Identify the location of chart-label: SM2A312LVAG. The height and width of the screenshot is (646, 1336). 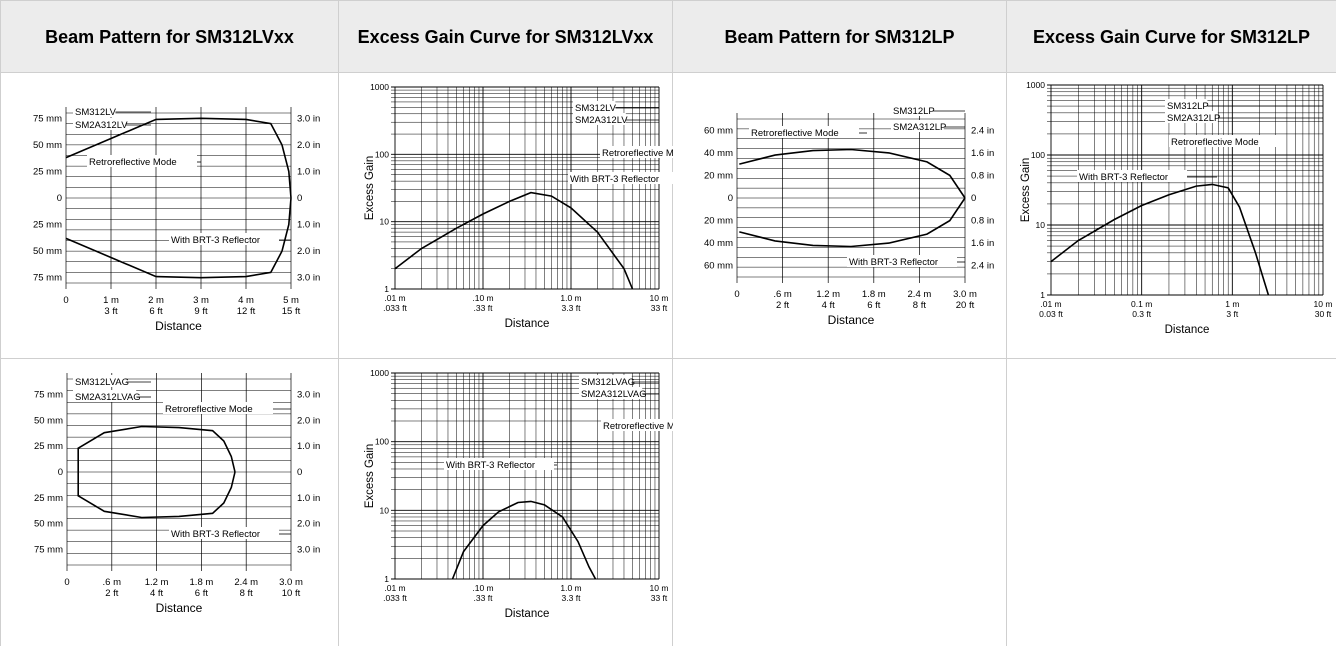
(108, 397).